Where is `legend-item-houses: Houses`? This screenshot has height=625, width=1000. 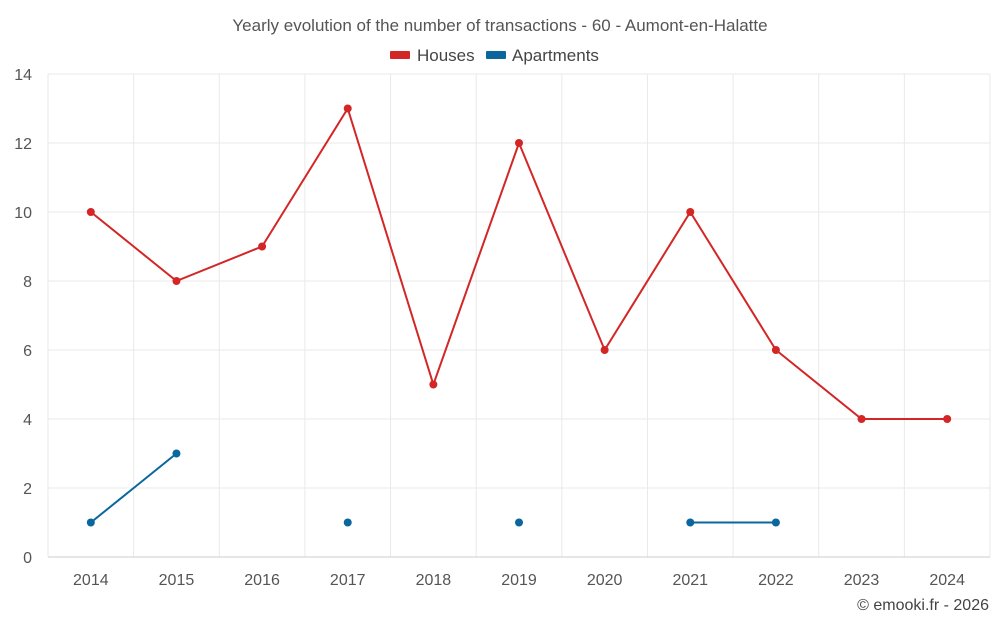 legend-item-houses: Houses is located at coordinates (432, 55).